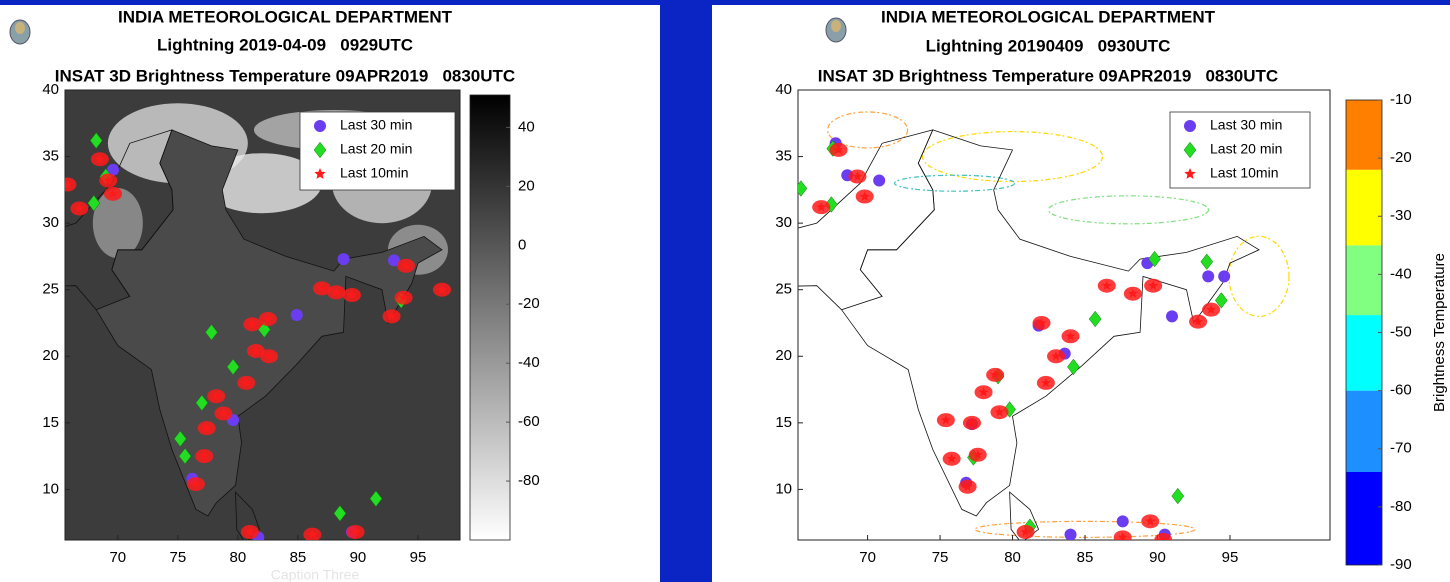 The height and width of the screenshot is (582, 1450). I want to click on caption: Caption Three, so click(315, 574).